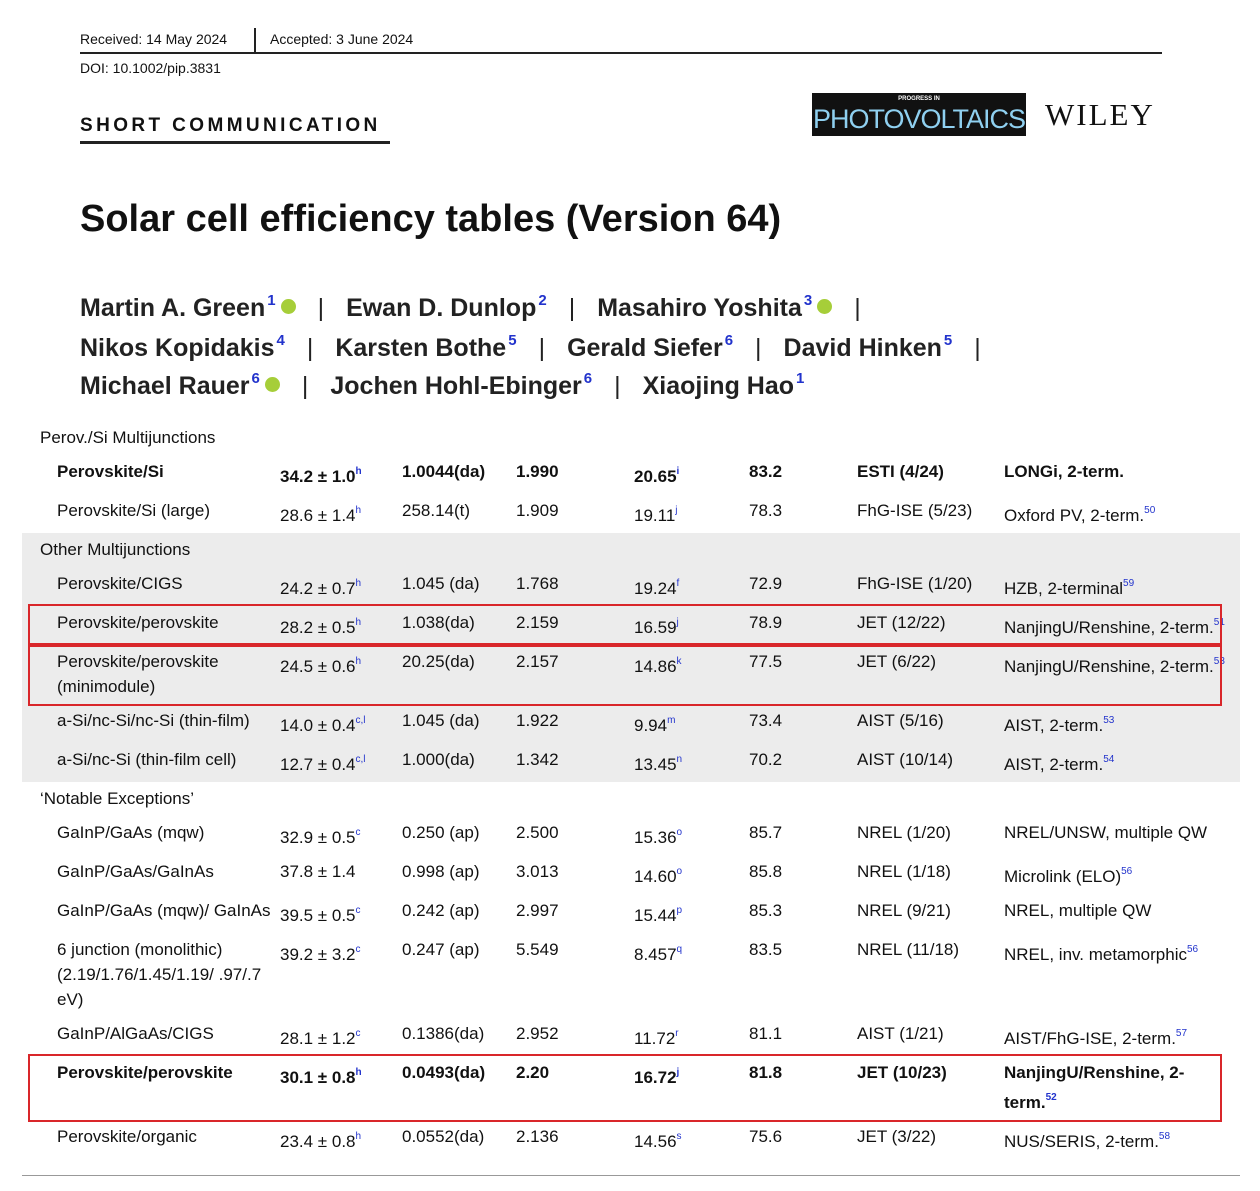  Describe the element at coordinates (341, 723) in the screenshot. I see `table-cell: 14.0 ± 0.4c,l` at that location.